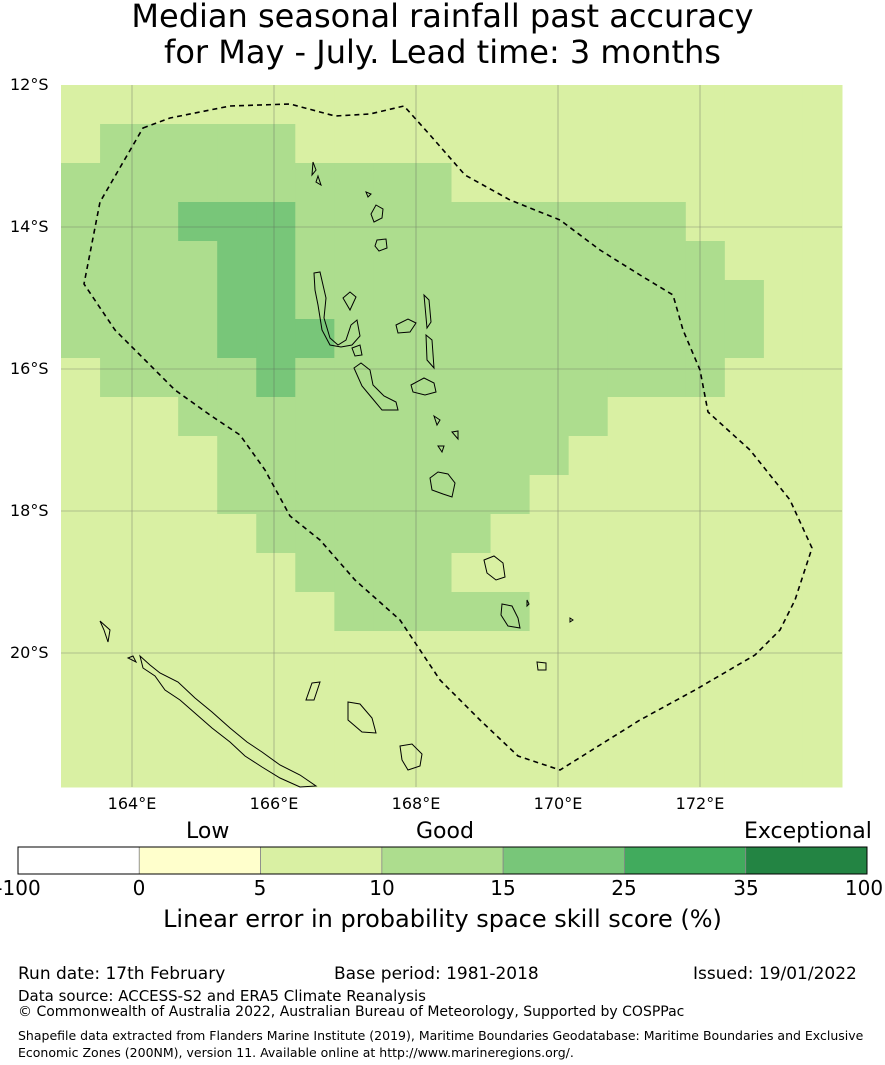  Describe the element at coordinates (122, 974) in the screenshot. I see `run-date: Run date: 17th February` at that location.